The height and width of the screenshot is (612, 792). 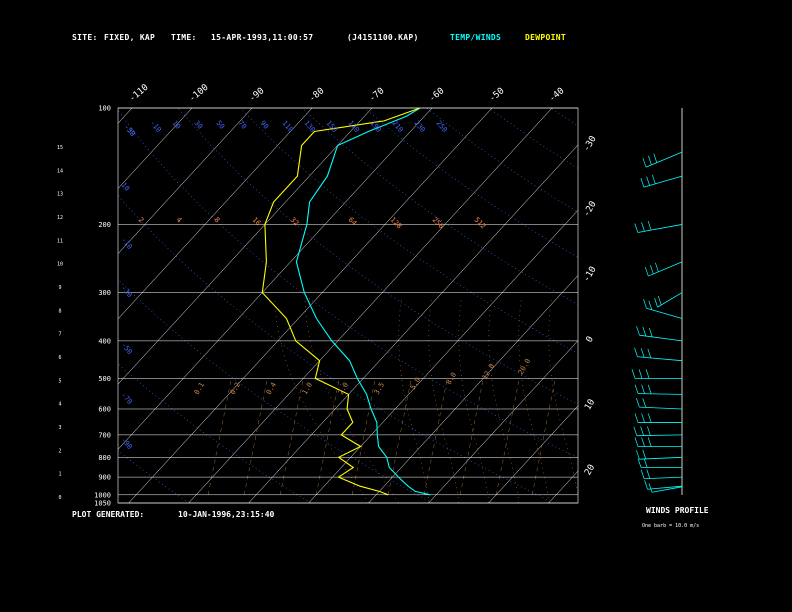 What do you see at coordinates (60, 265) in the screenshot?
I see `height-tick-label: 10` at bounding box center [60, 265].